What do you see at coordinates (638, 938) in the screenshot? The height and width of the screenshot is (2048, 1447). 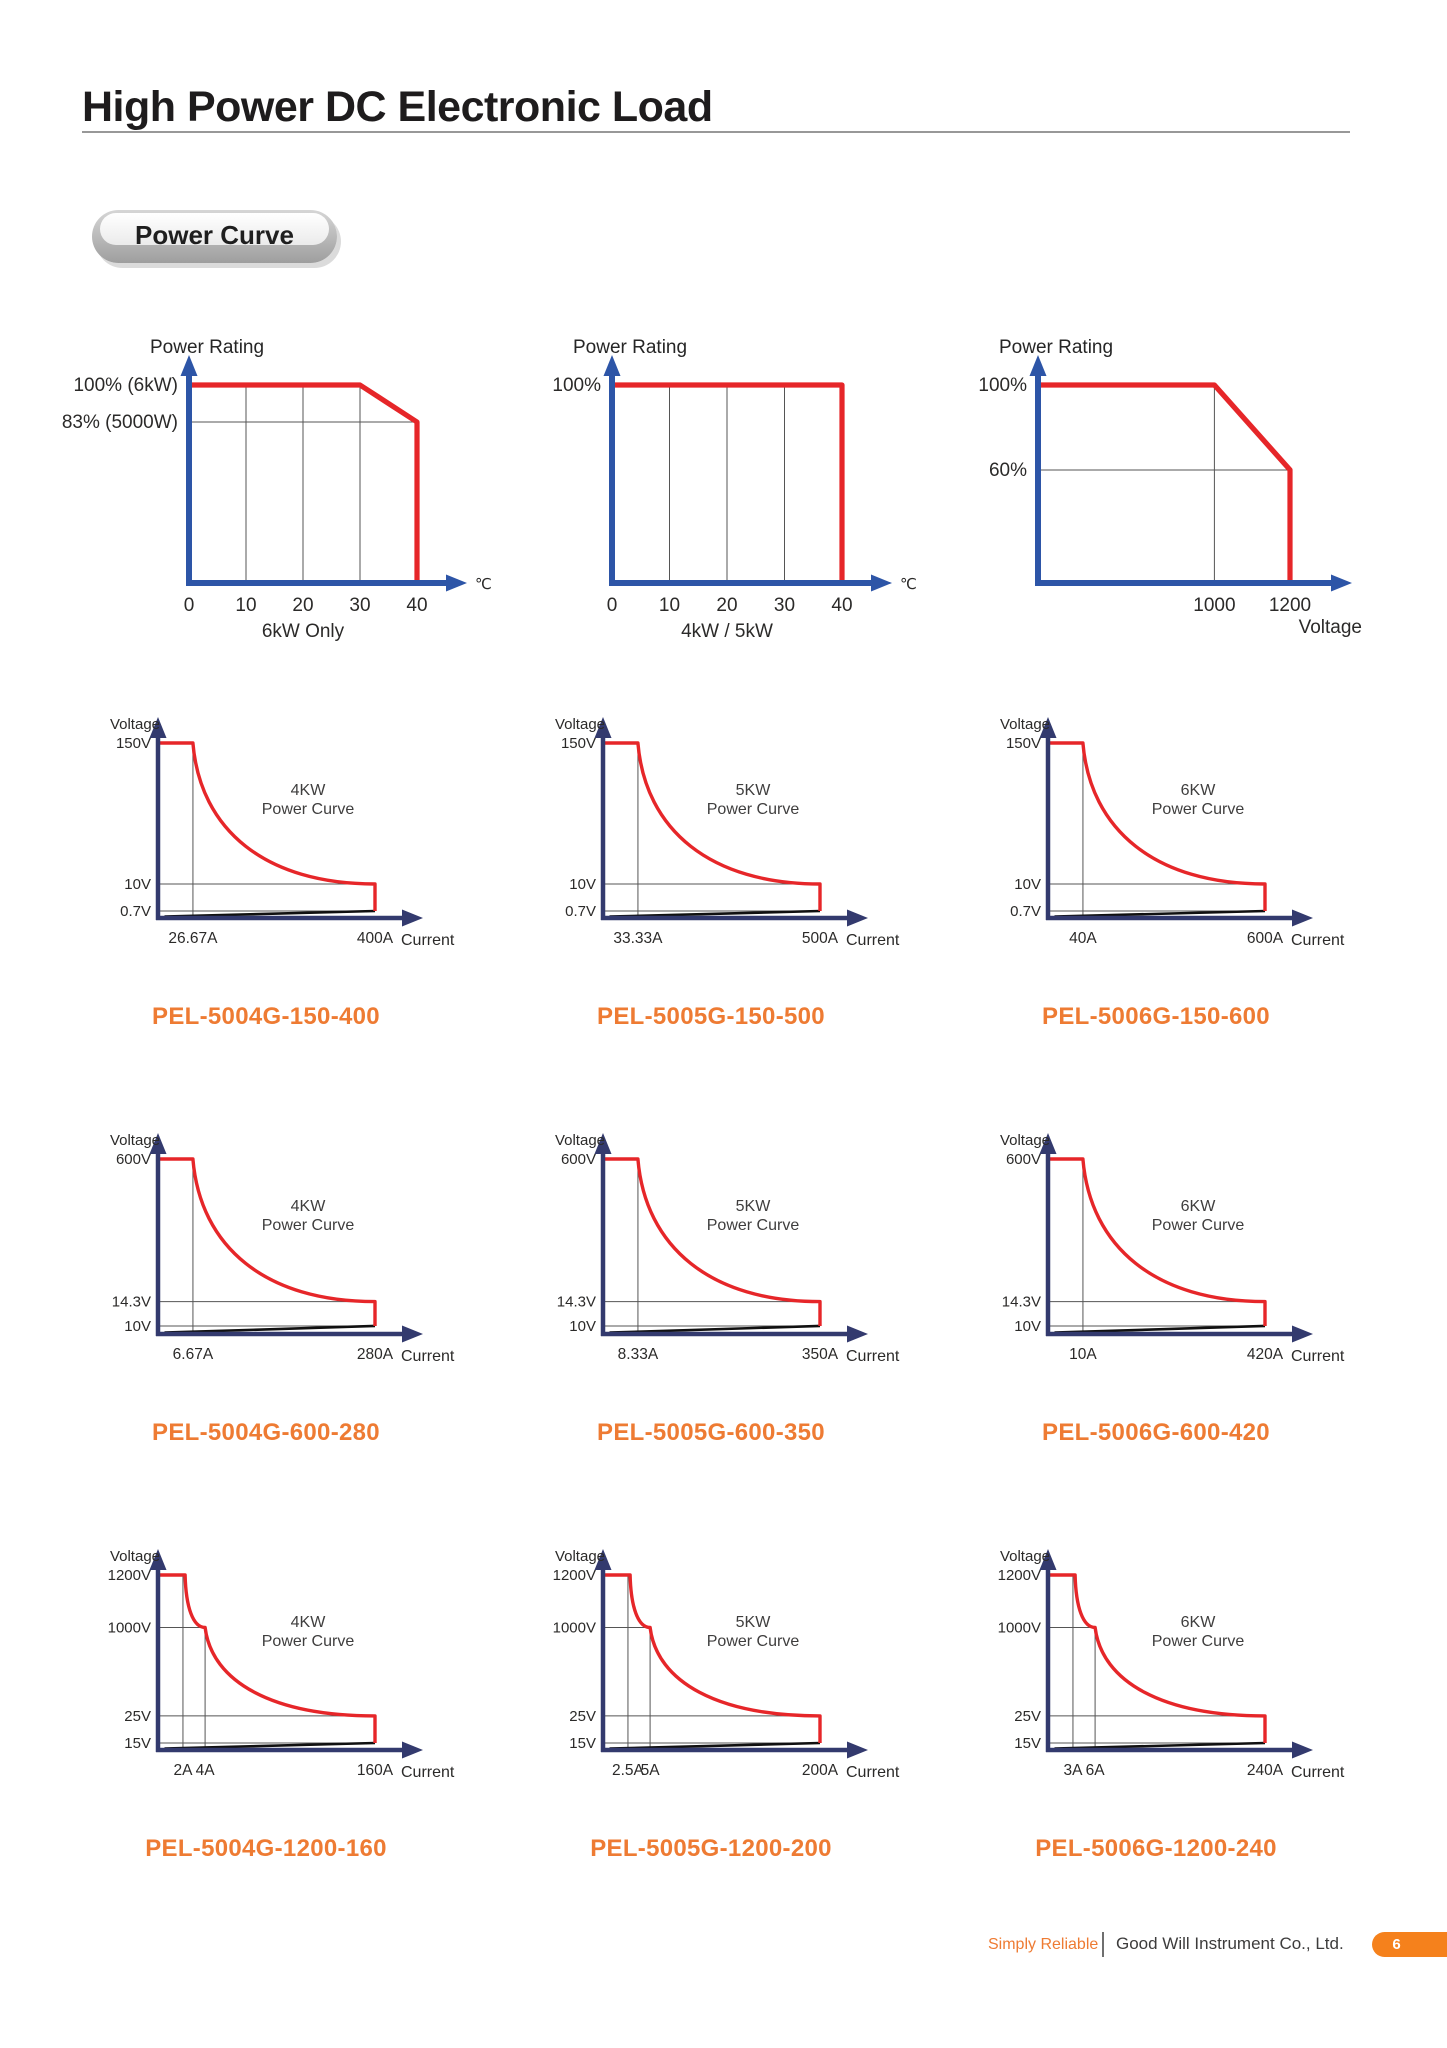 I see `x-tick-label: 33.33A` at bounding box center [638, 938].